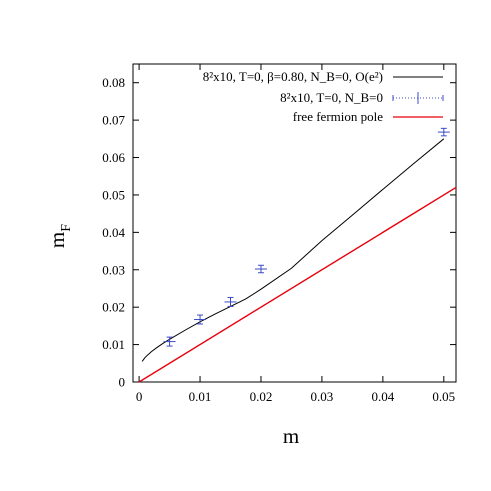 Image resolution: width=491 pixels, height=491 pixels. I want to click on x-tick-label: 0.04, so click(382, 396).